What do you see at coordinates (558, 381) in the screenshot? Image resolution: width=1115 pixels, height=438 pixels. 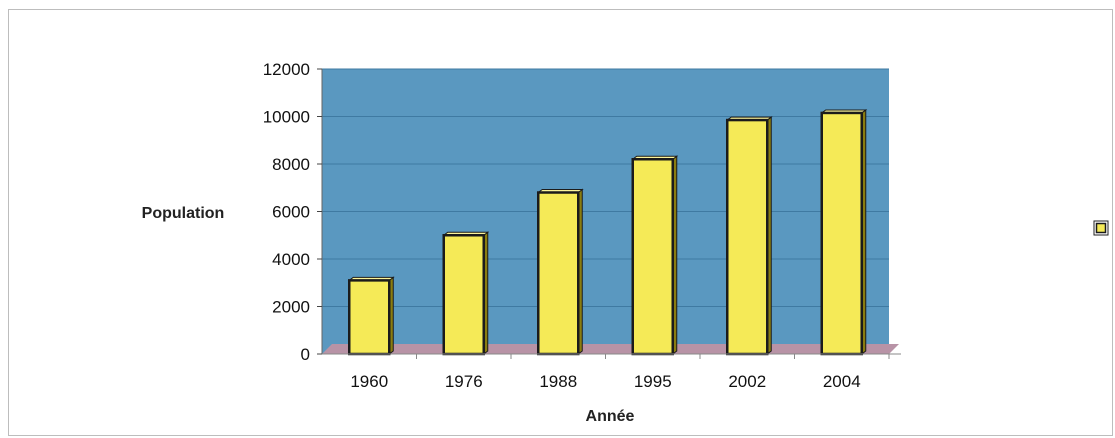 I see `x-tick-label: 1988` at bounding box center [558, 381].